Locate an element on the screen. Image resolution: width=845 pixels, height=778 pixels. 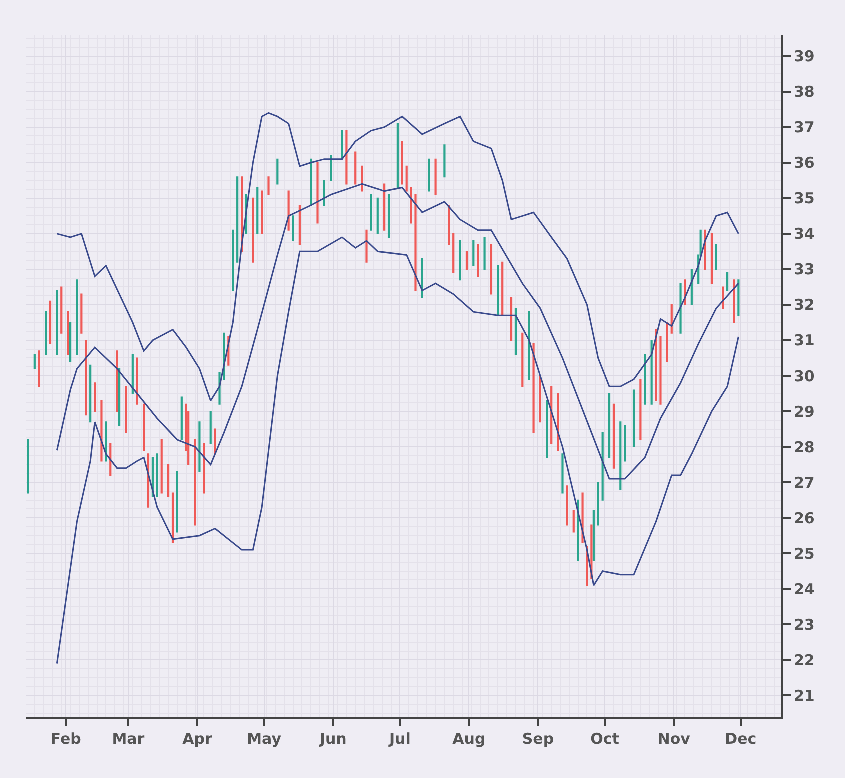
y-tick-label: 35 is located at coordinates (804, 199).